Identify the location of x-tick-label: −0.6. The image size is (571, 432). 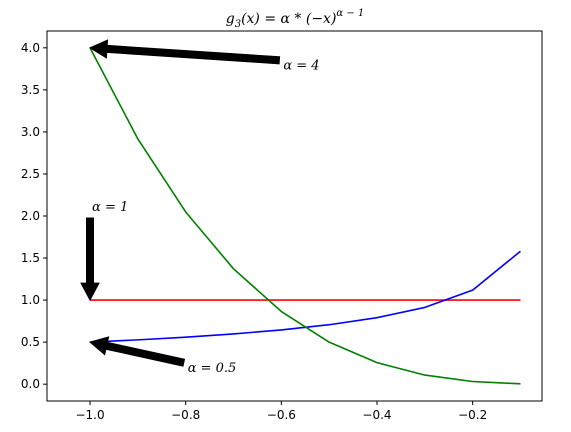
(281, 415).